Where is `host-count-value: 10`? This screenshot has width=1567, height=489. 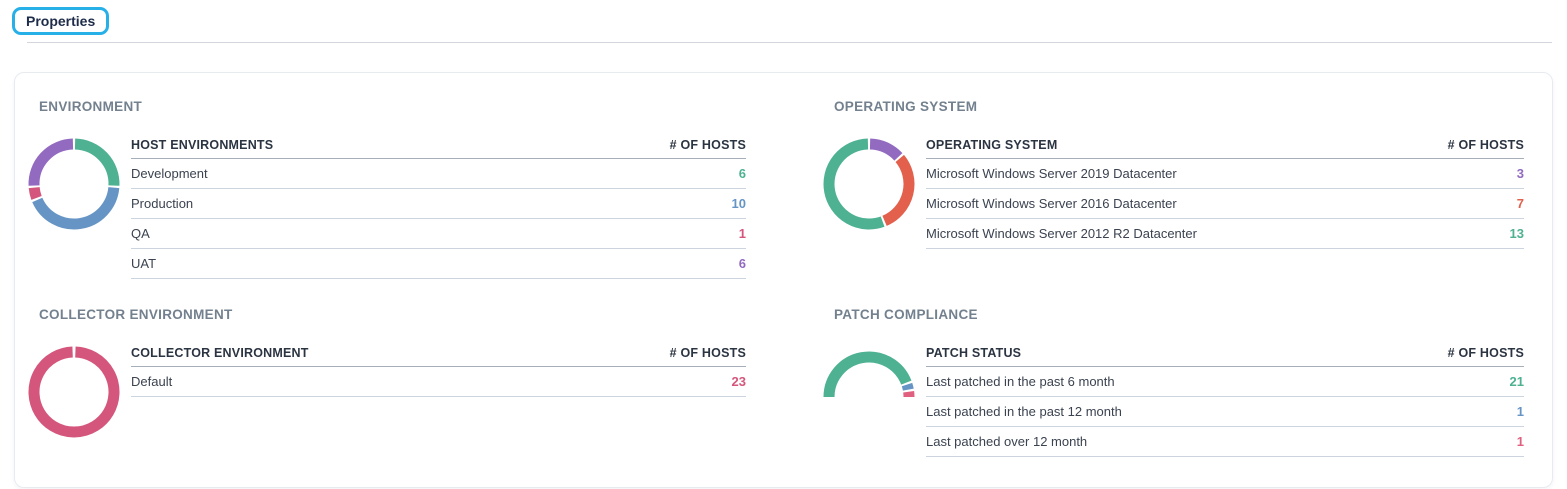 host-count-value: 10 is located at coordinates (738, 203).